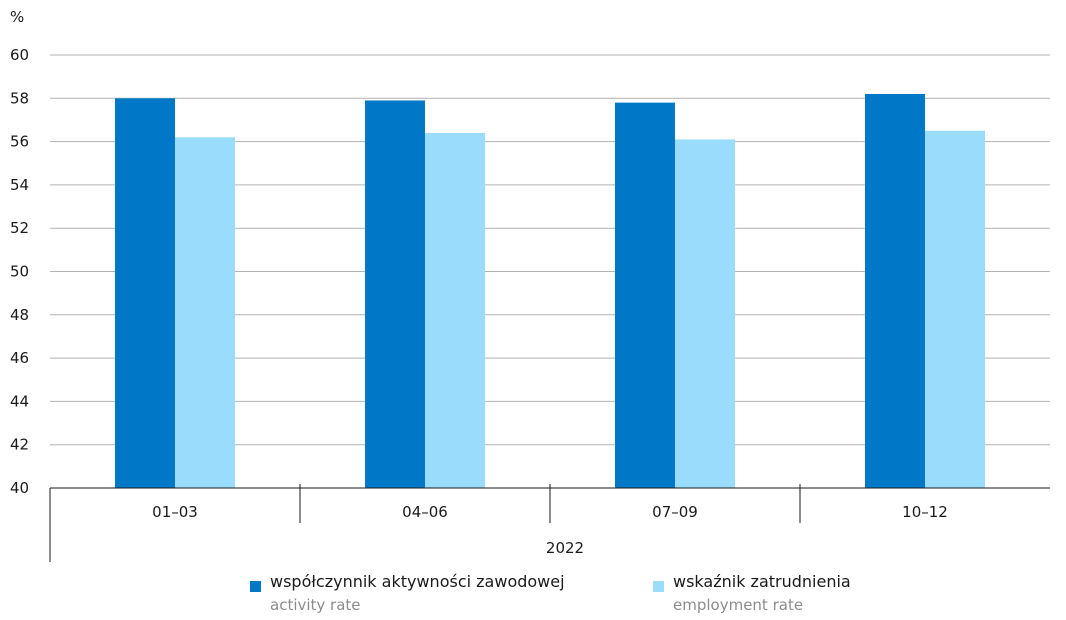 The width and height of the screenshot is (1066, 620). What do you see at coordinates (565, 548) in the screenshot?
I see `x-group-label: 2022` at bounding box center [565, 548].